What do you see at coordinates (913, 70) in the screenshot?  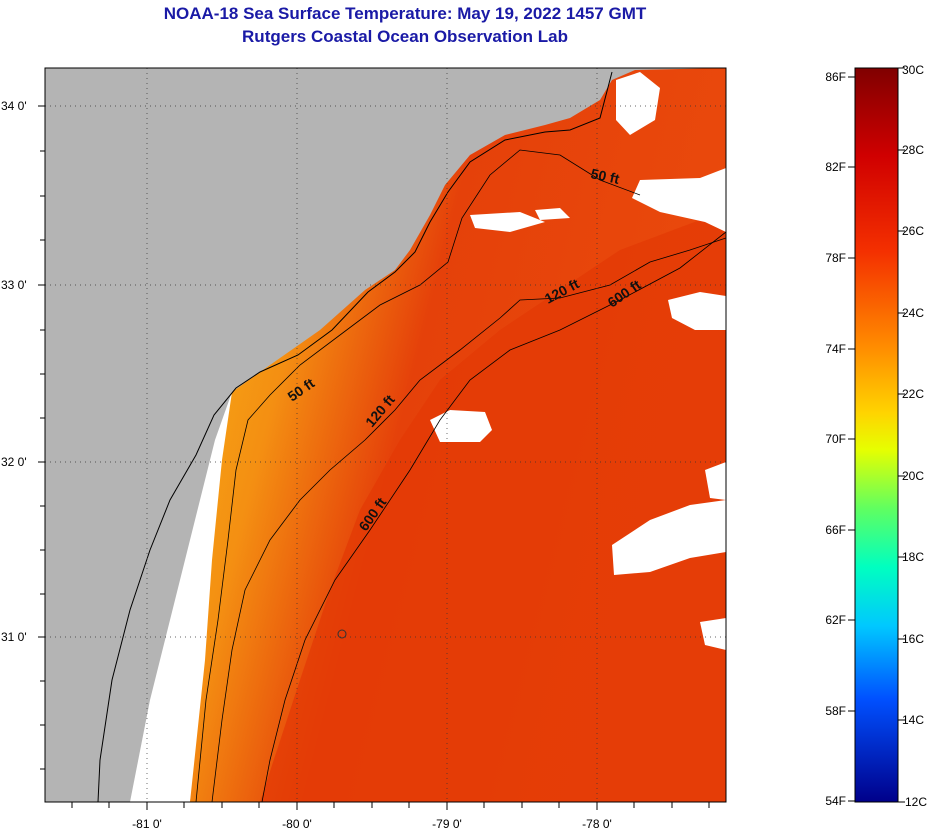 I see `colorbar-c-label: 30C` at bounding box center [913, 70].